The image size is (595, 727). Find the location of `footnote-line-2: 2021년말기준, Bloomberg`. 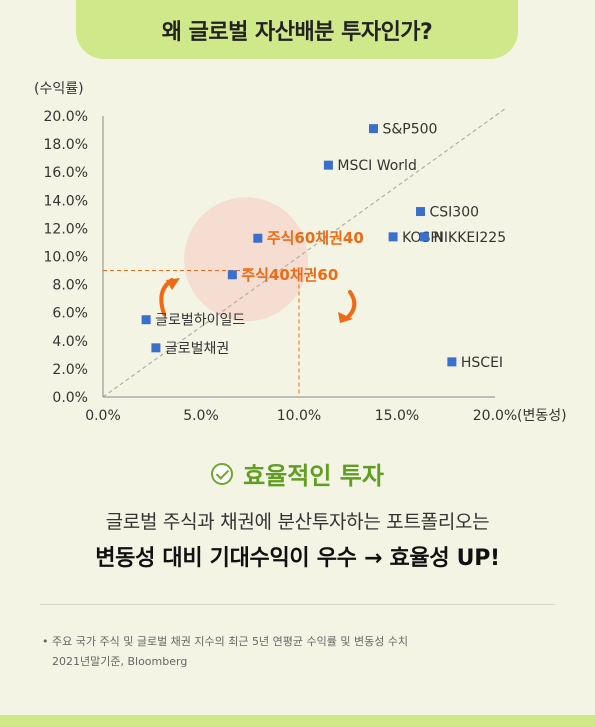

footnote-line-2: 2021년말기준, Bloomberg is located at coordinates (120, 661).